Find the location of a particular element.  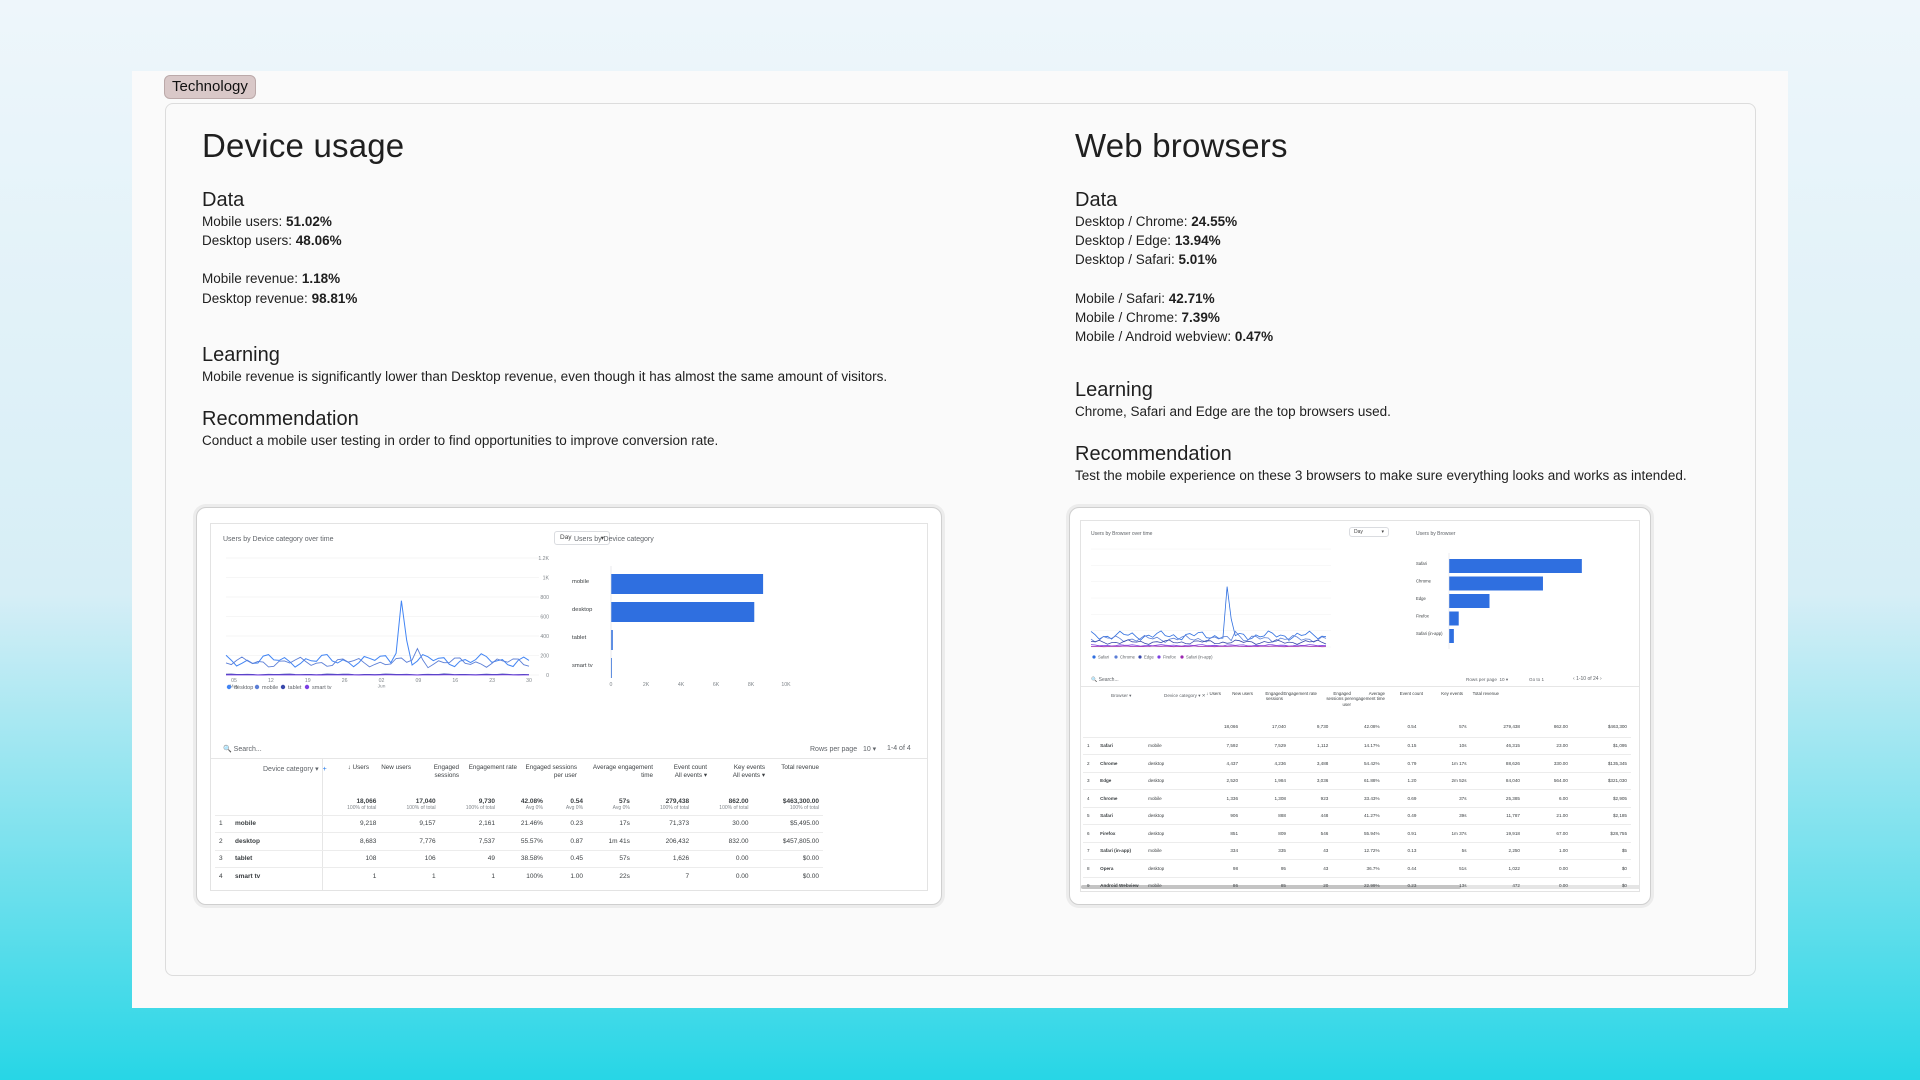

col-header: Engagement rate is located at coordinates (1300, 693).